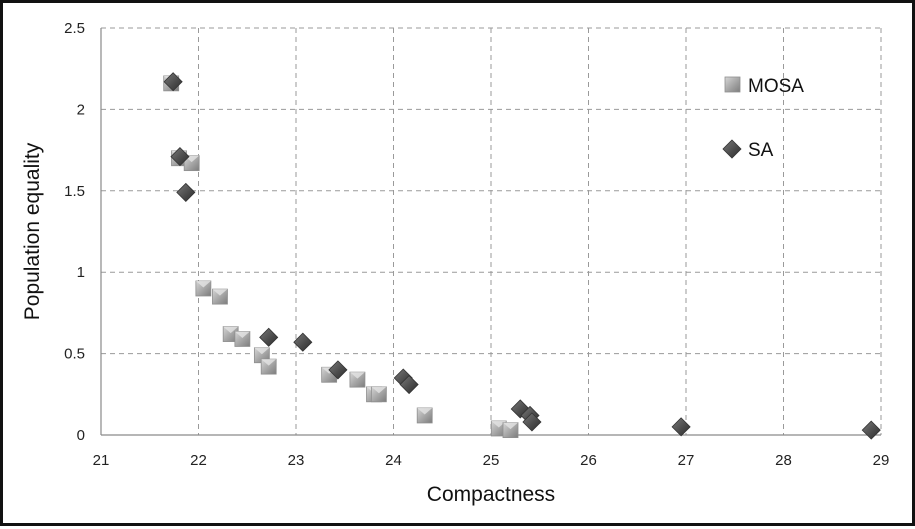 This screenshot has height=529, width=915. I want to click on legend-label-mosa: MOSA, so click(776, 86).